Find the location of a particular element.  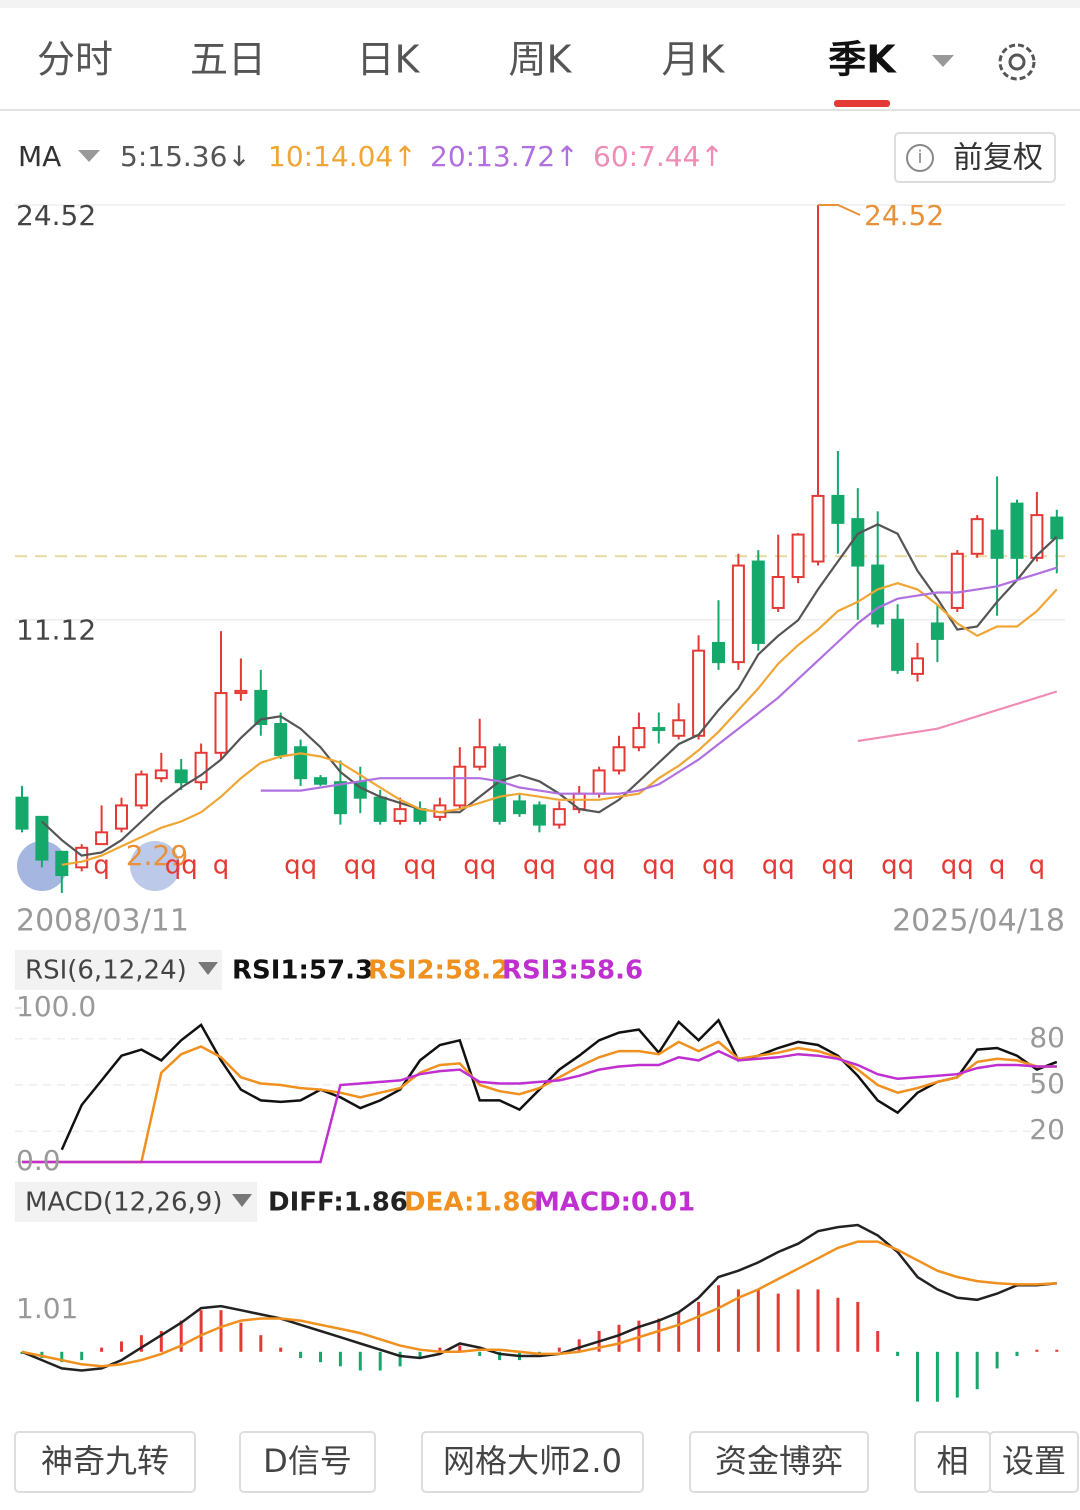

y-tick-label: 11.12 is located at coordinates (56, 630).